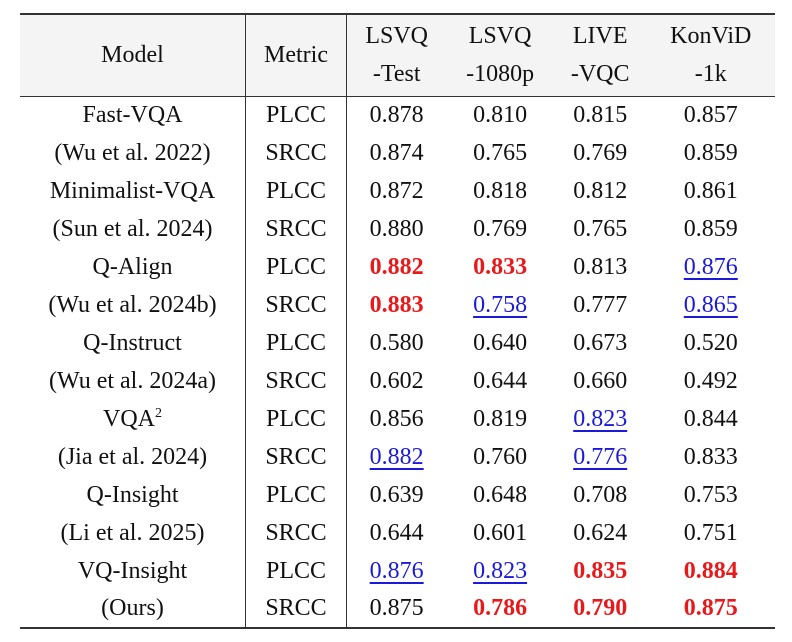 The image size is (792, 642). I want to click on header-line: -1080p, so click(500, 74).